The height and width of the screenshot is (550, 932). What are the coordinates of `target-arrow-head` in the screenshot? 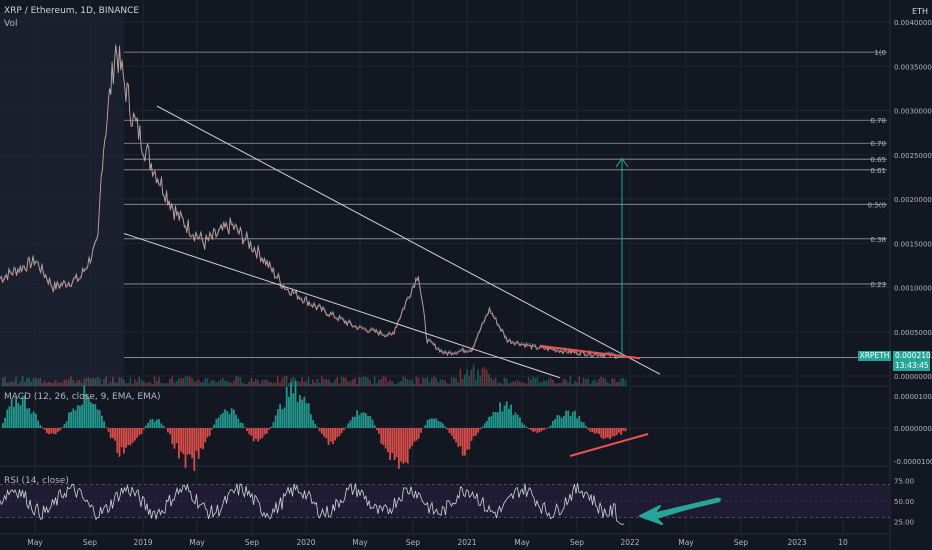 It's located at (622, 162).